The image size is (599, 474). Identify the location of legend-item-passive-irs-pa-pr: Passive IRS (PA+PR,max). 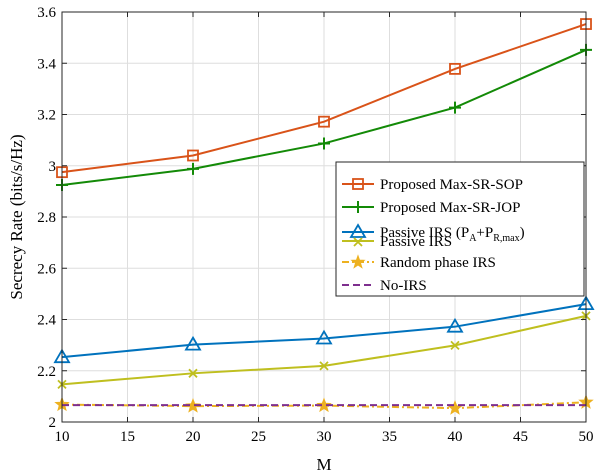
(433, 233).